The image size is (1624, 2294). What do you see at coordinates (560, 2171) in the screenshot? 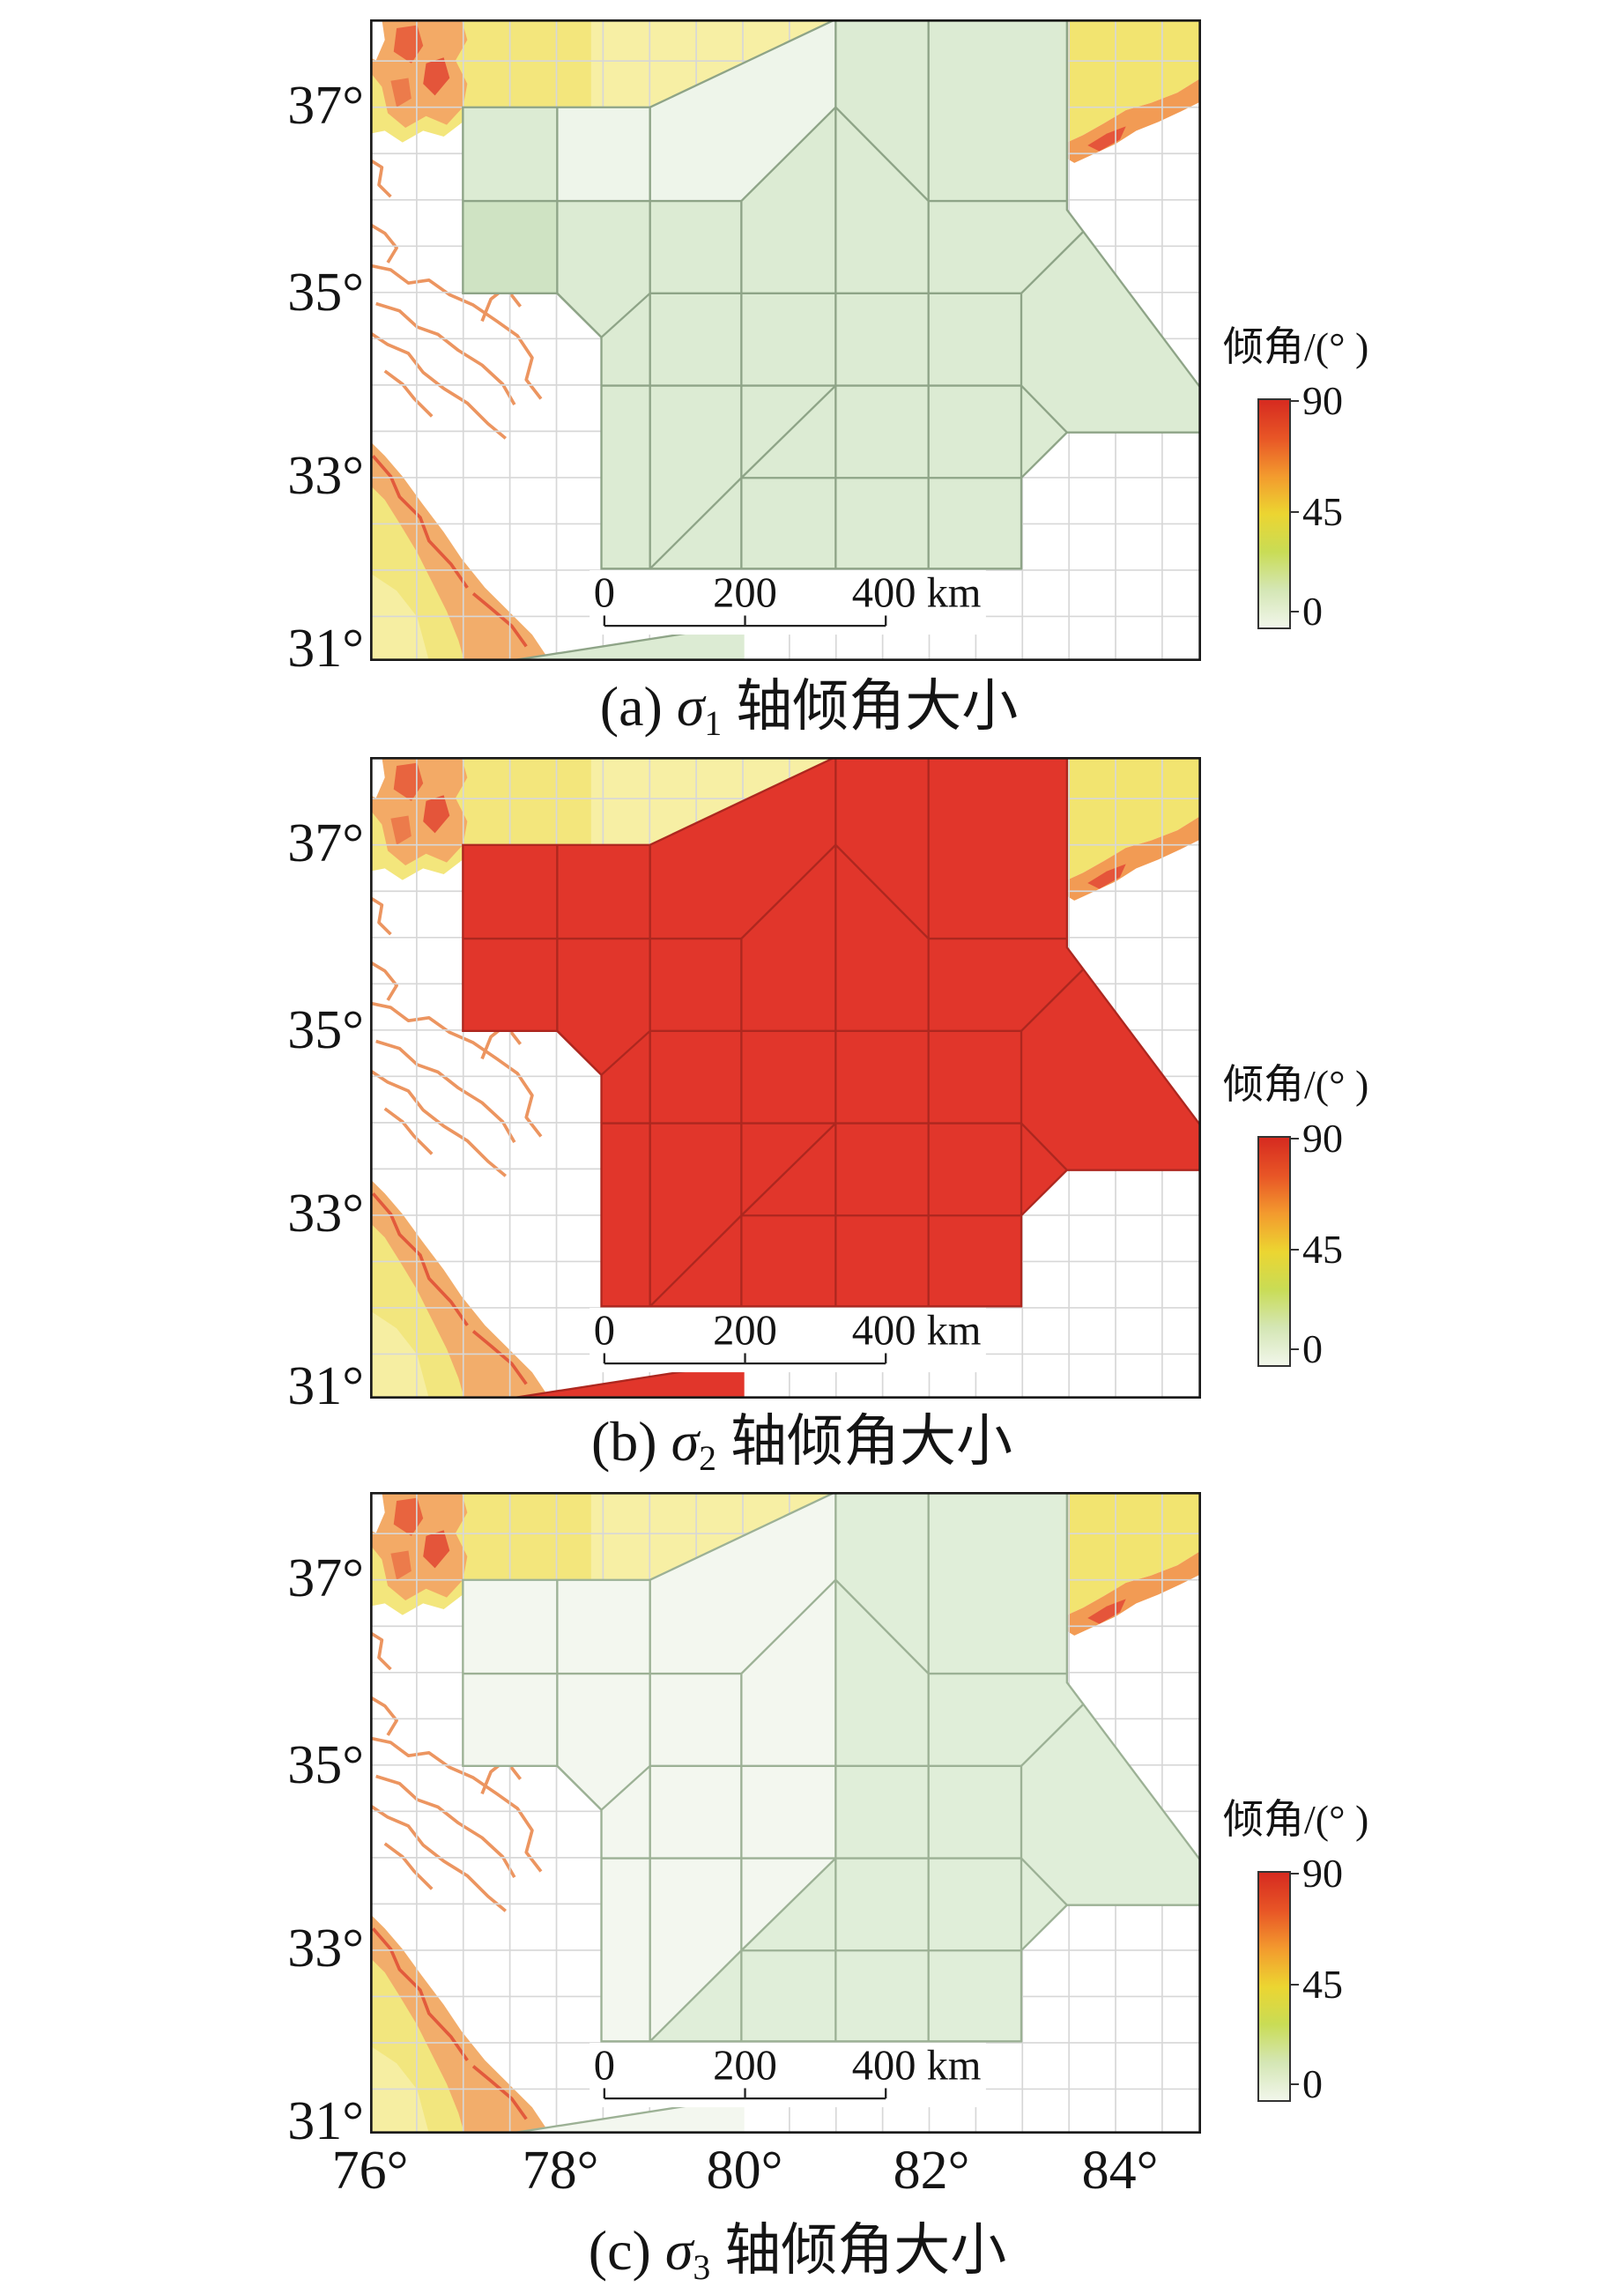
I see `longitude-tick-label: 78°` at bounding box center [560, 2171].